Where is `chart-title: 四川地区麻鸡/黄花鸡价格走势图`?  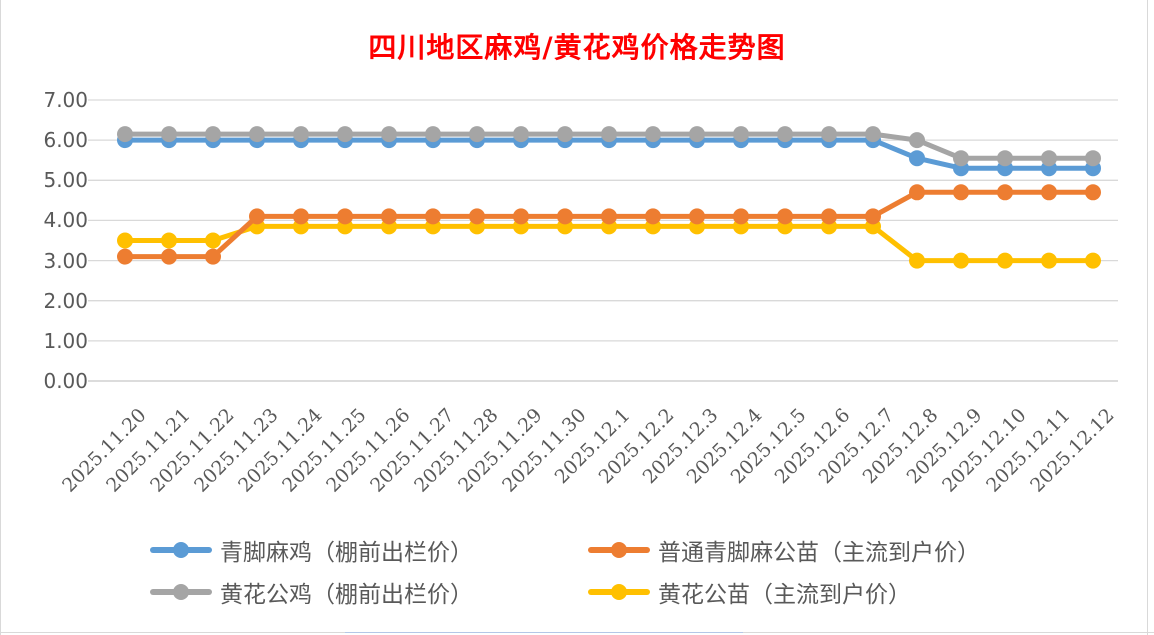
chart-title: 四川地区麻鸡/黄花鸡价格走势图 is located at coordinates (577, 47).